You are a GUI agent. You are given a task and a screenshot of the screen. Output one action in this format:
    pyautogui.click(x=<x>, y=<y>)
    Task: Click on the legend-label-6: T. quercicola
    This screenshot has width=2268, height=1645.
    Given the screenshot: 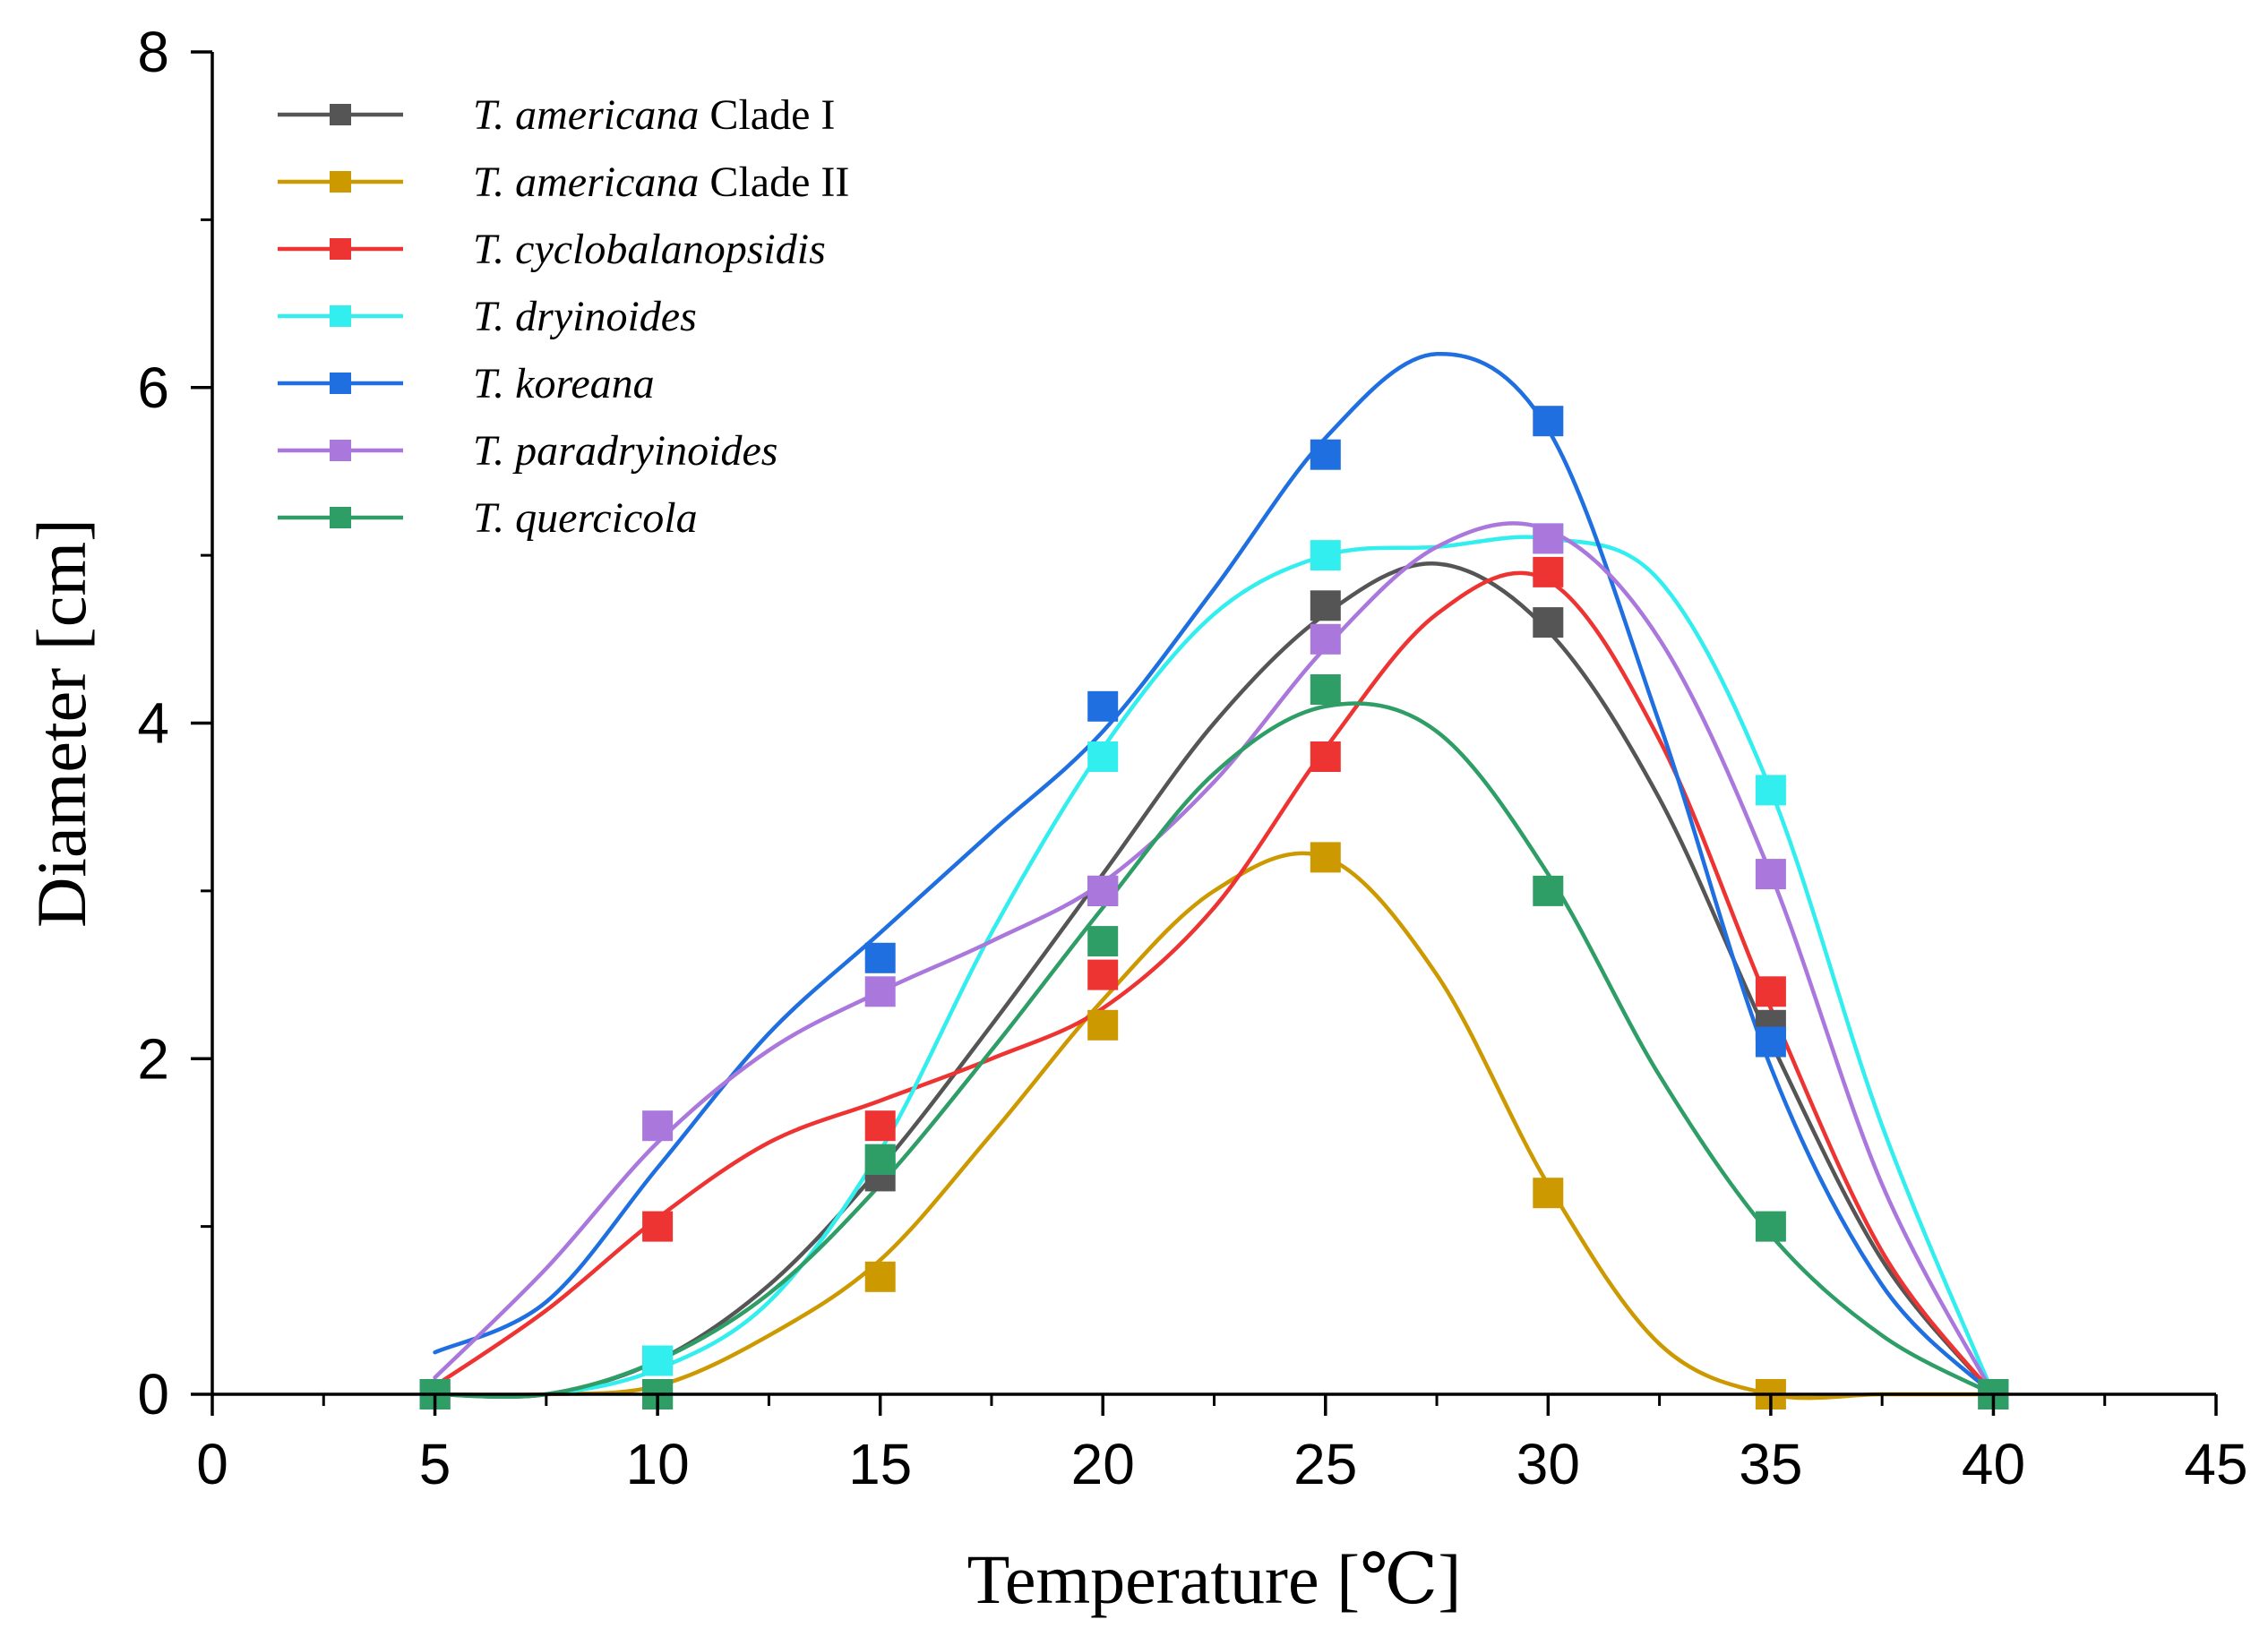 What is the action you would take?
    pyautogui.click(x=586, y=518)
    